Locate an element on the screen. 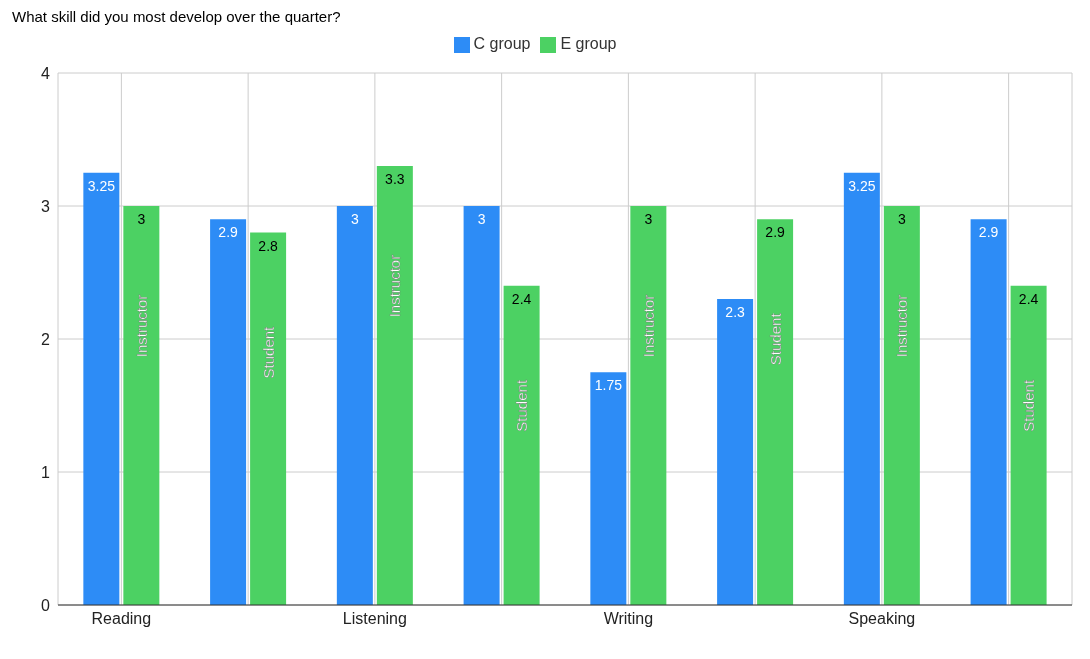  data-label: 3.3 is located at coordinates (395, 179).